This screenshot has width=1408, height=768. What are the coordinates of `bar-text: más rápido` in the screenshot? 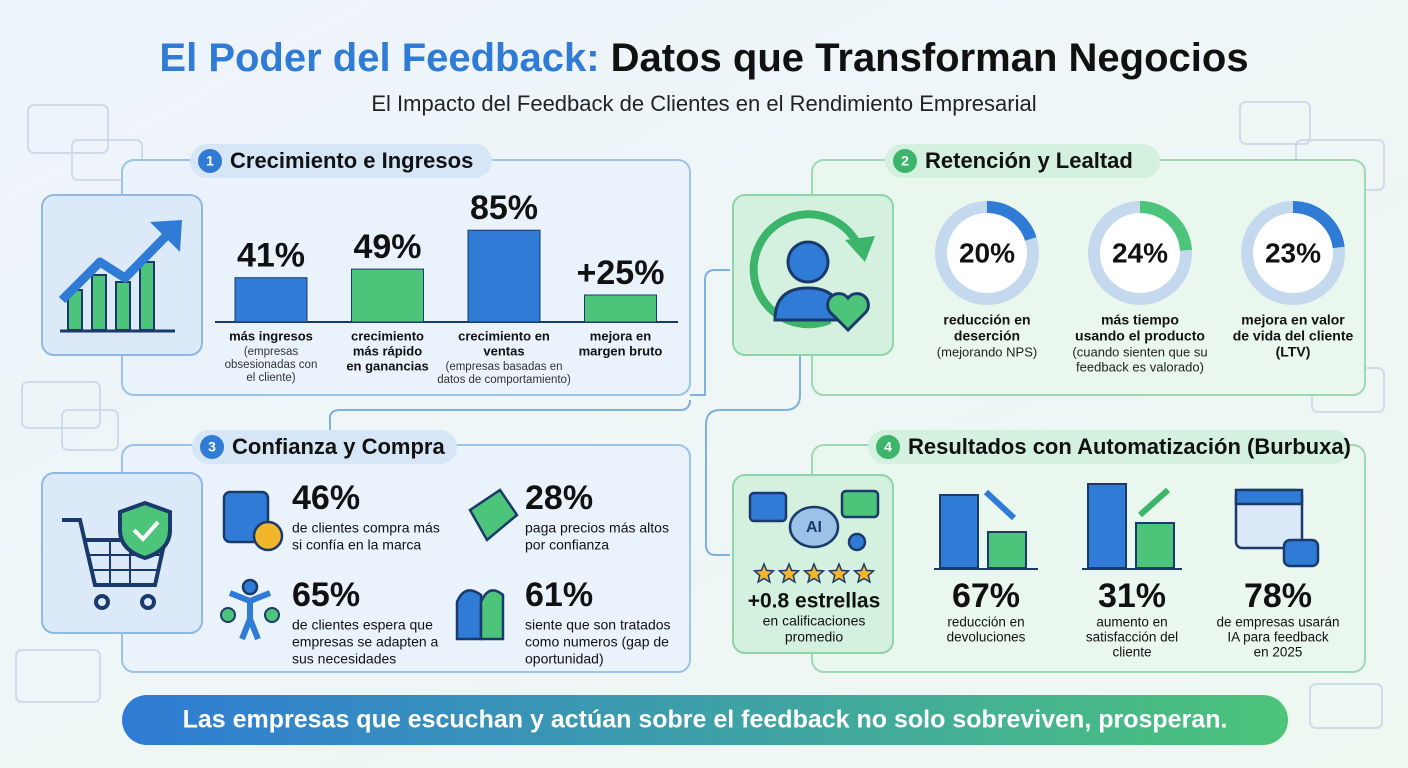 It's located at (387, 350).